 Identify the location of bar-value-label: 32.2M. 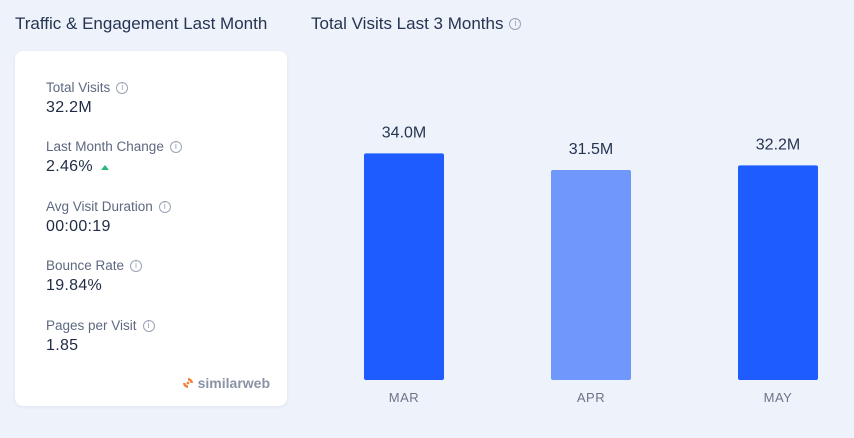
(778, 144).